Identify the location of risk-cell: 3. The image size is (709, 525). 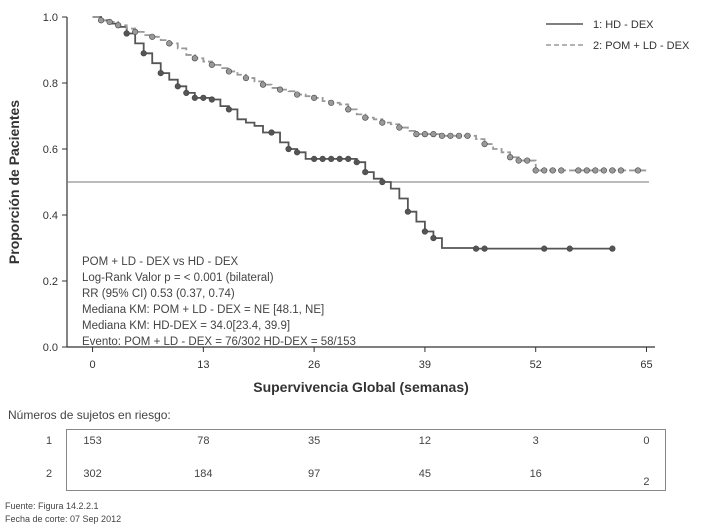
(535, 441).